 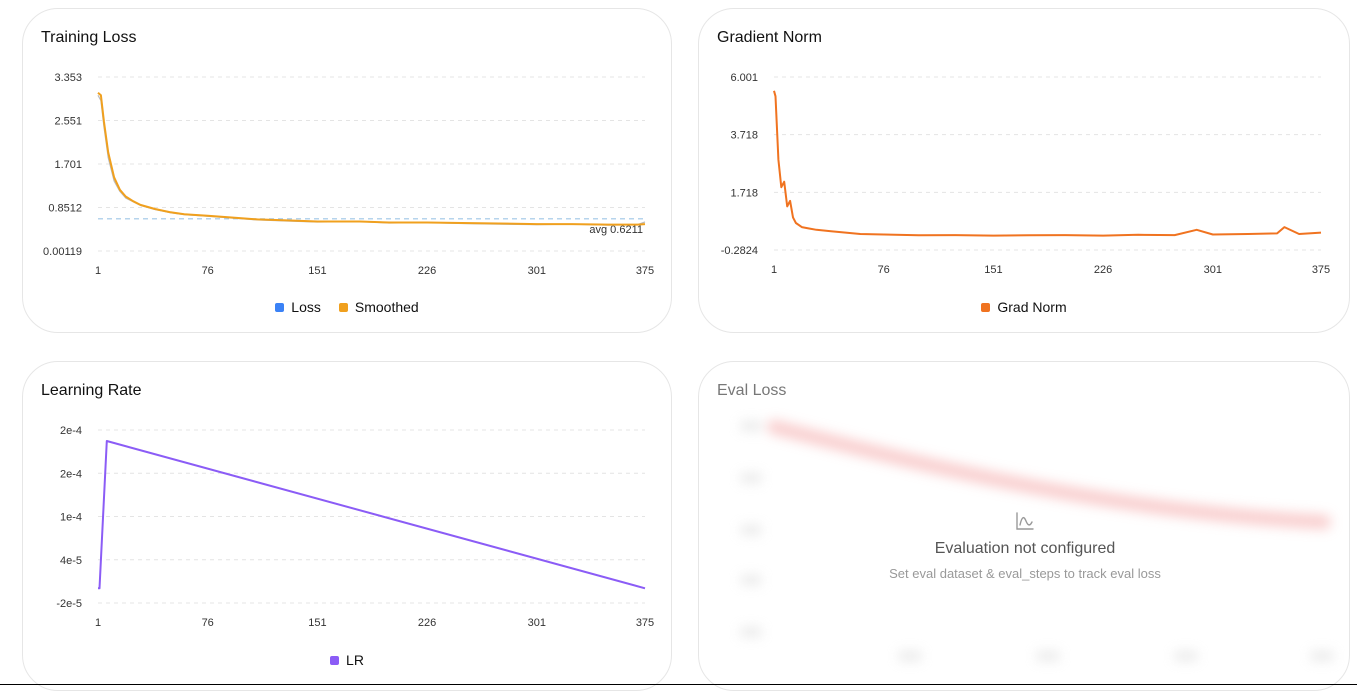 I want to click on series-line-loss, so click(x=371, y=160).